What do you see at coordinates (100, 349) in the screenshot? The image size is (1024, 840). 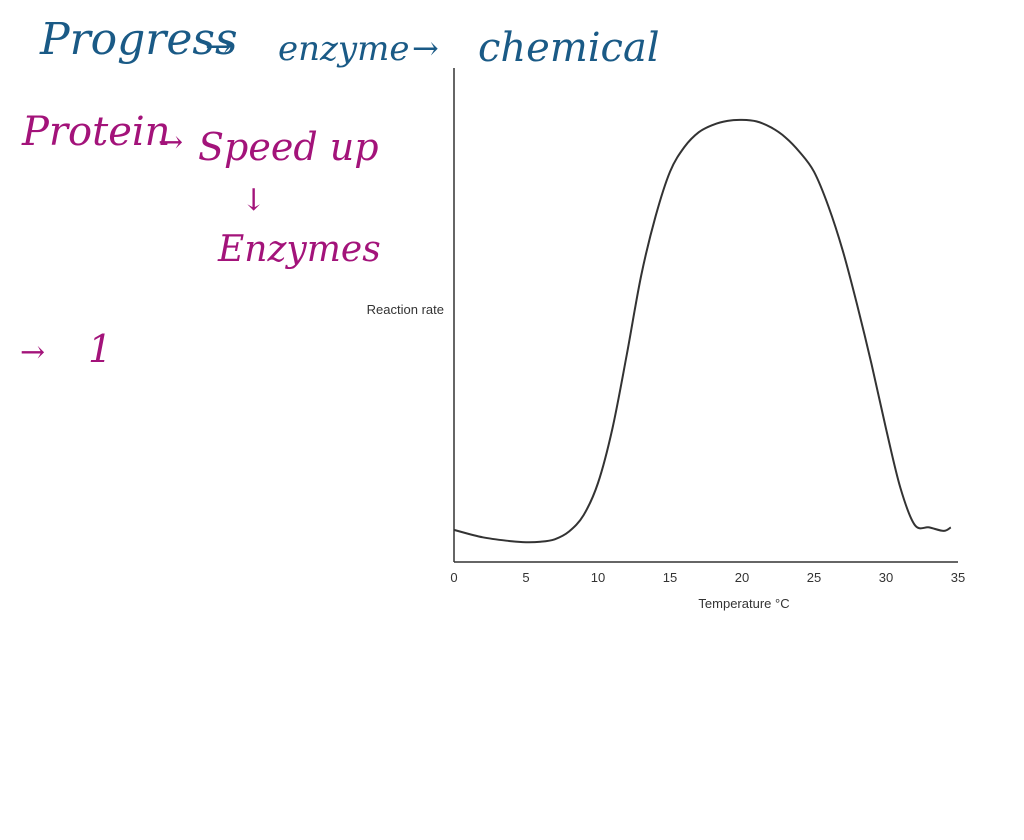 I see `note-one: 1` at bounding box center [100, 349].